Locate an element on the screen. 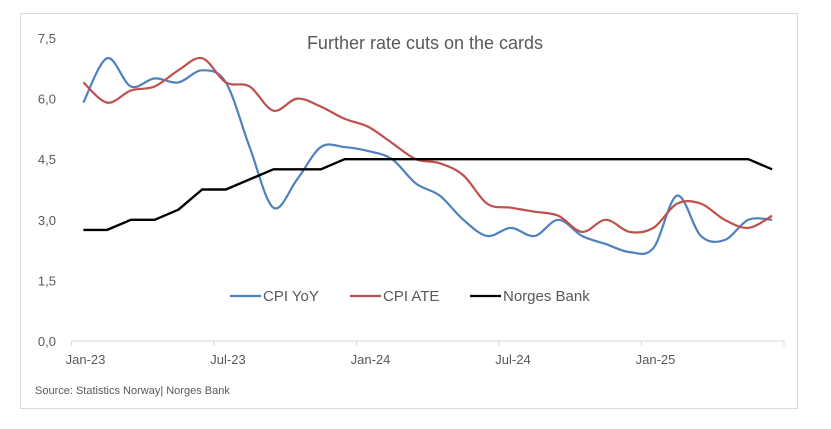 The image size is (831, 429). x-tick-label: Jan-23 is located at coordinates (86, 359).